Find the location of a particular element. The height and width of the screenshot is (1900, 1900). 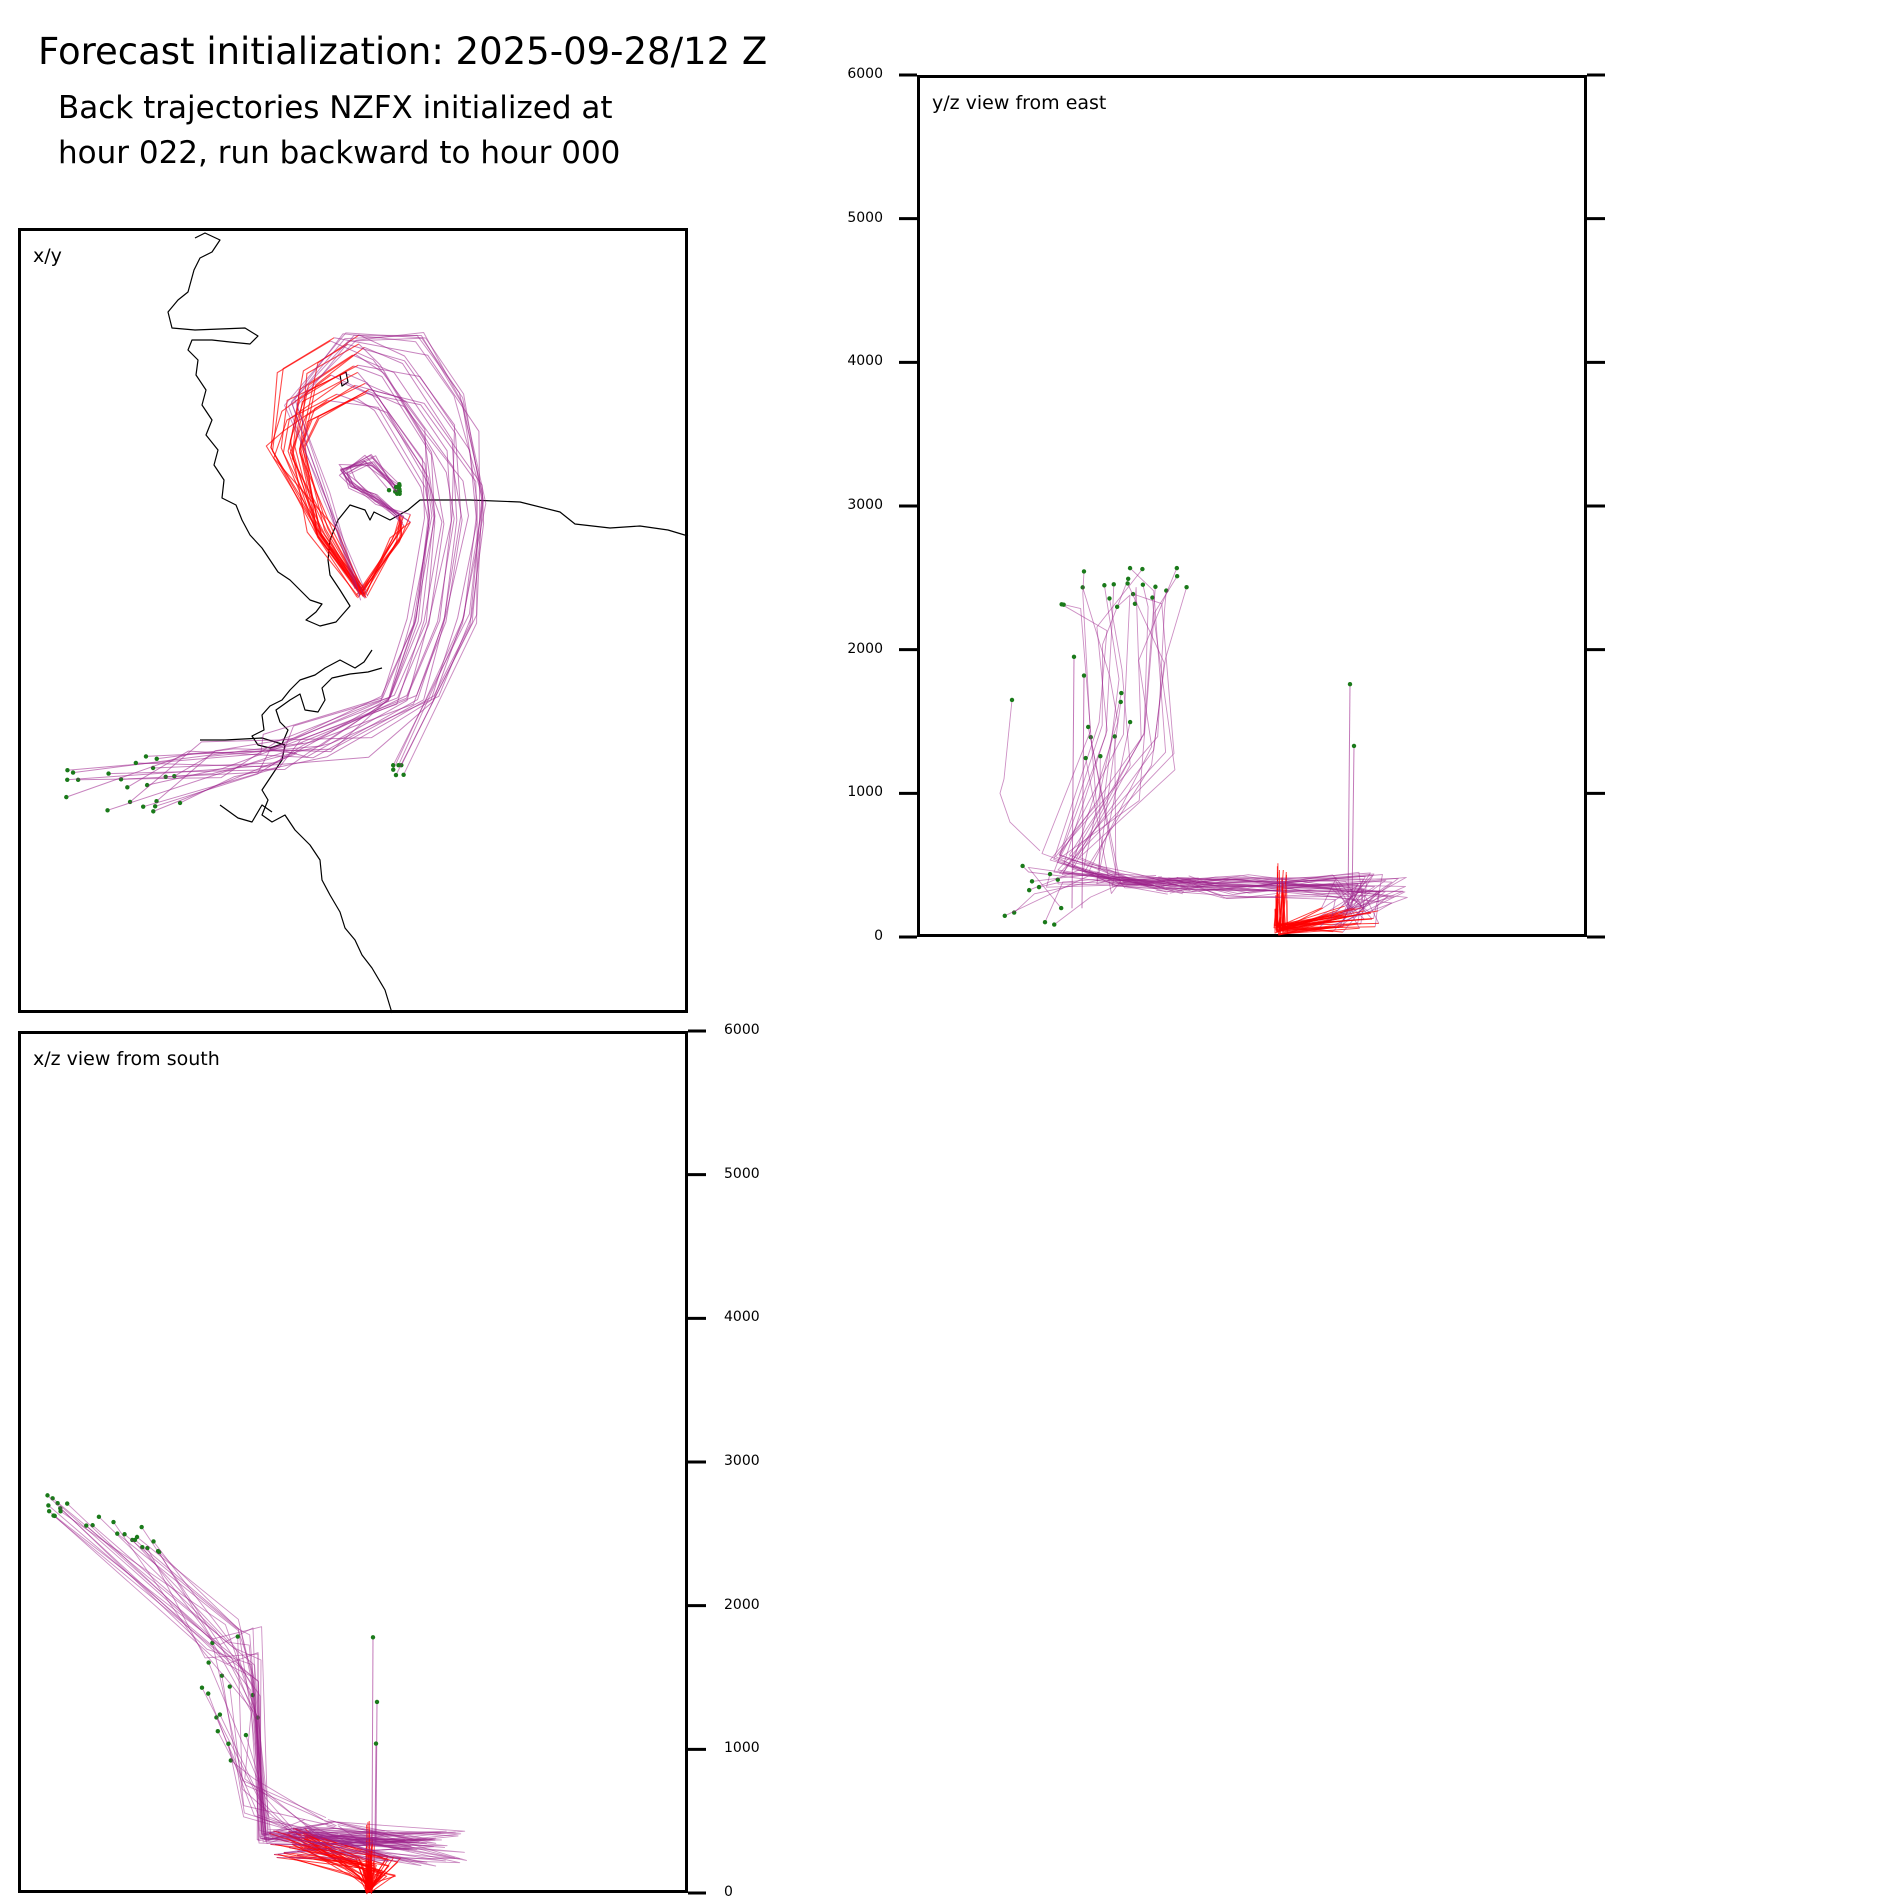

coastline-middle is located at coordinates (317, 699).